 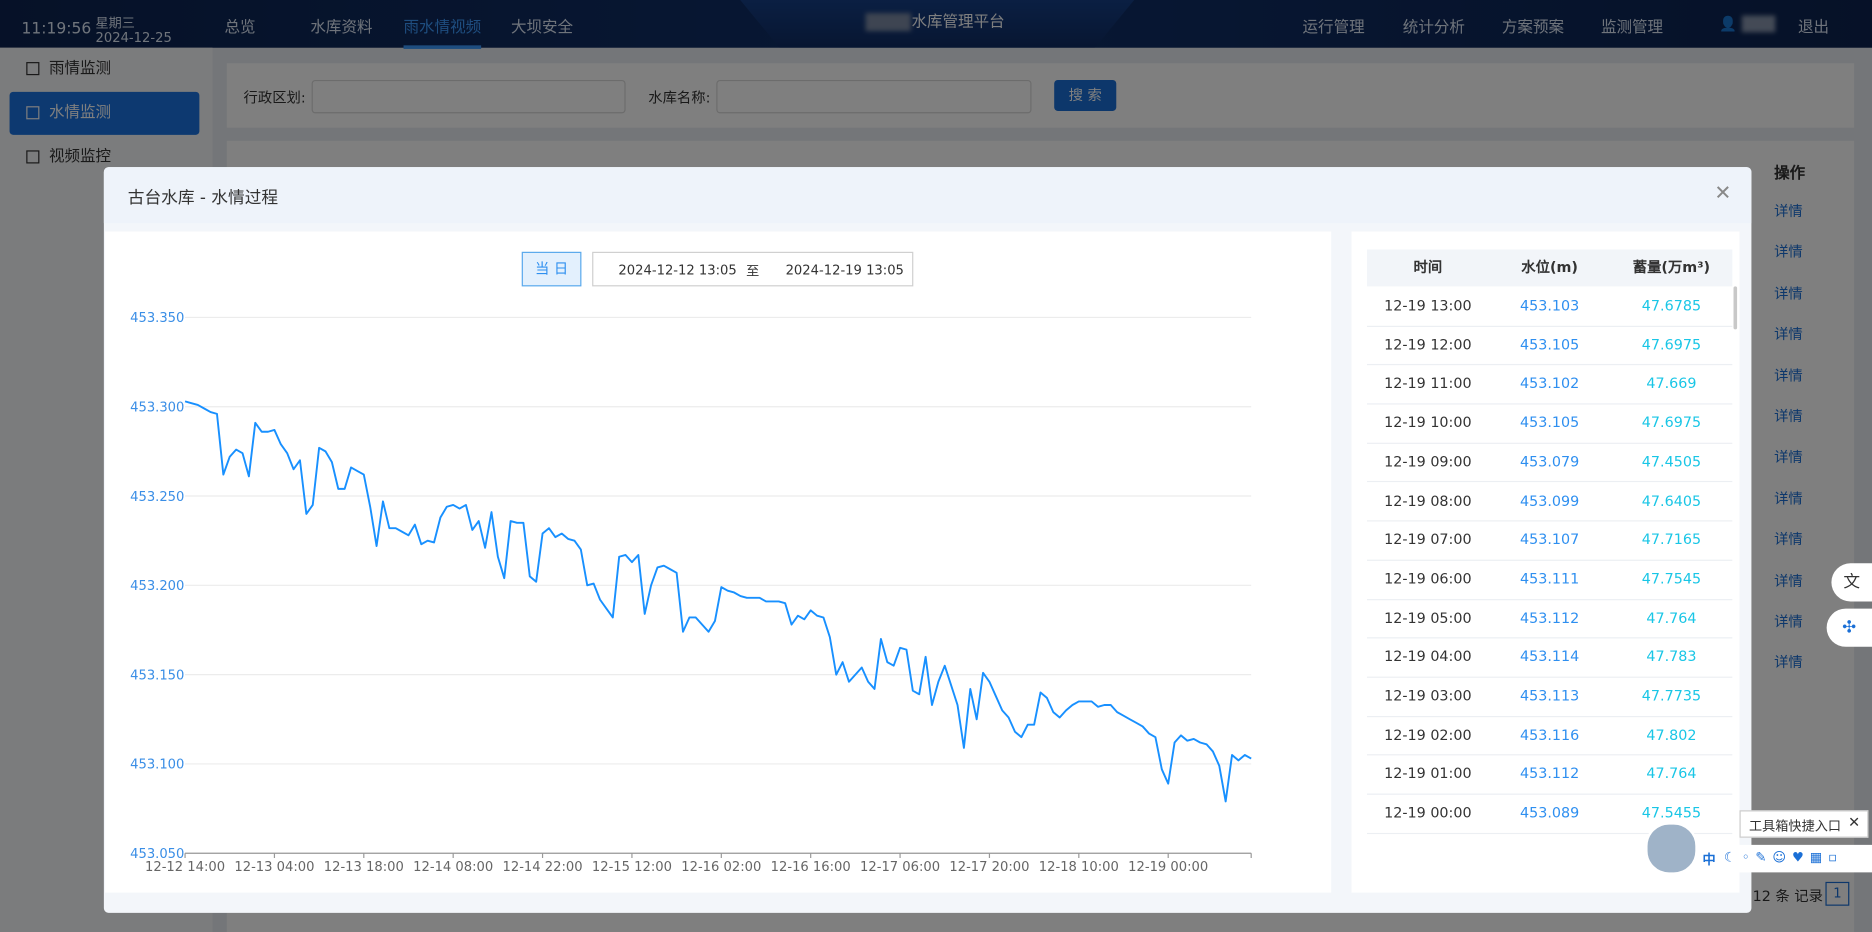 What do you see at coordinates (1428, 813) in the screenshot?
I see `table-cell: 12-19 00:00` at bounding box center [1428, 813].